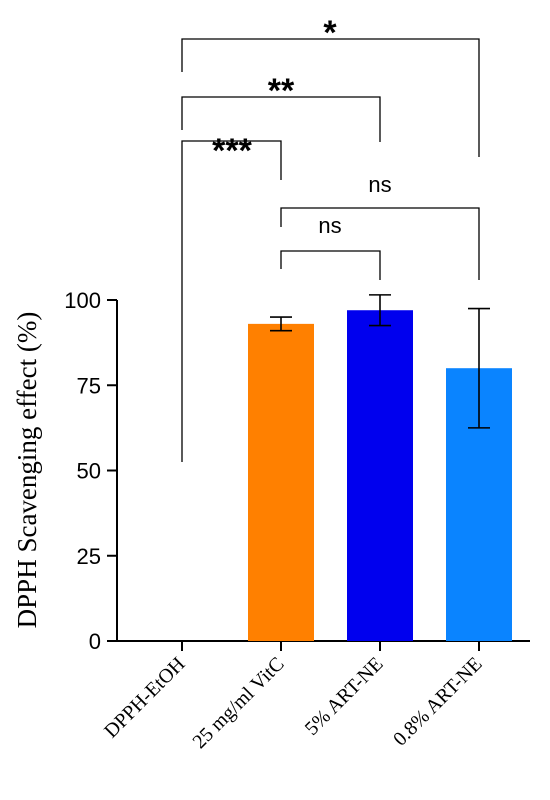 This screenshot has height=800, width=550. Describe the element at coordinates (82, 300) in the screenshot. I see `y-tick-label: 100` at that location.